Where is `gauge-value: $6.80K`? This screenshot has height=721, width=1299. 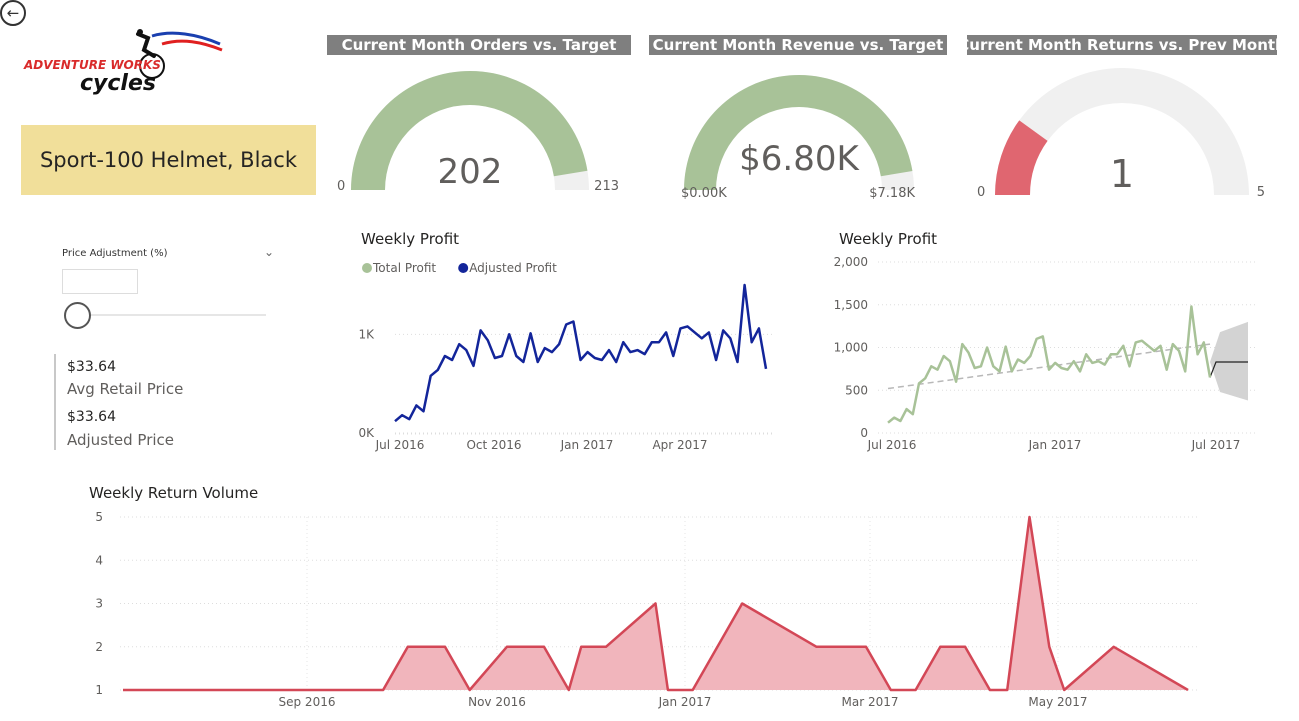 gauge-value: $6.80K is located at coordinates (799, 159).